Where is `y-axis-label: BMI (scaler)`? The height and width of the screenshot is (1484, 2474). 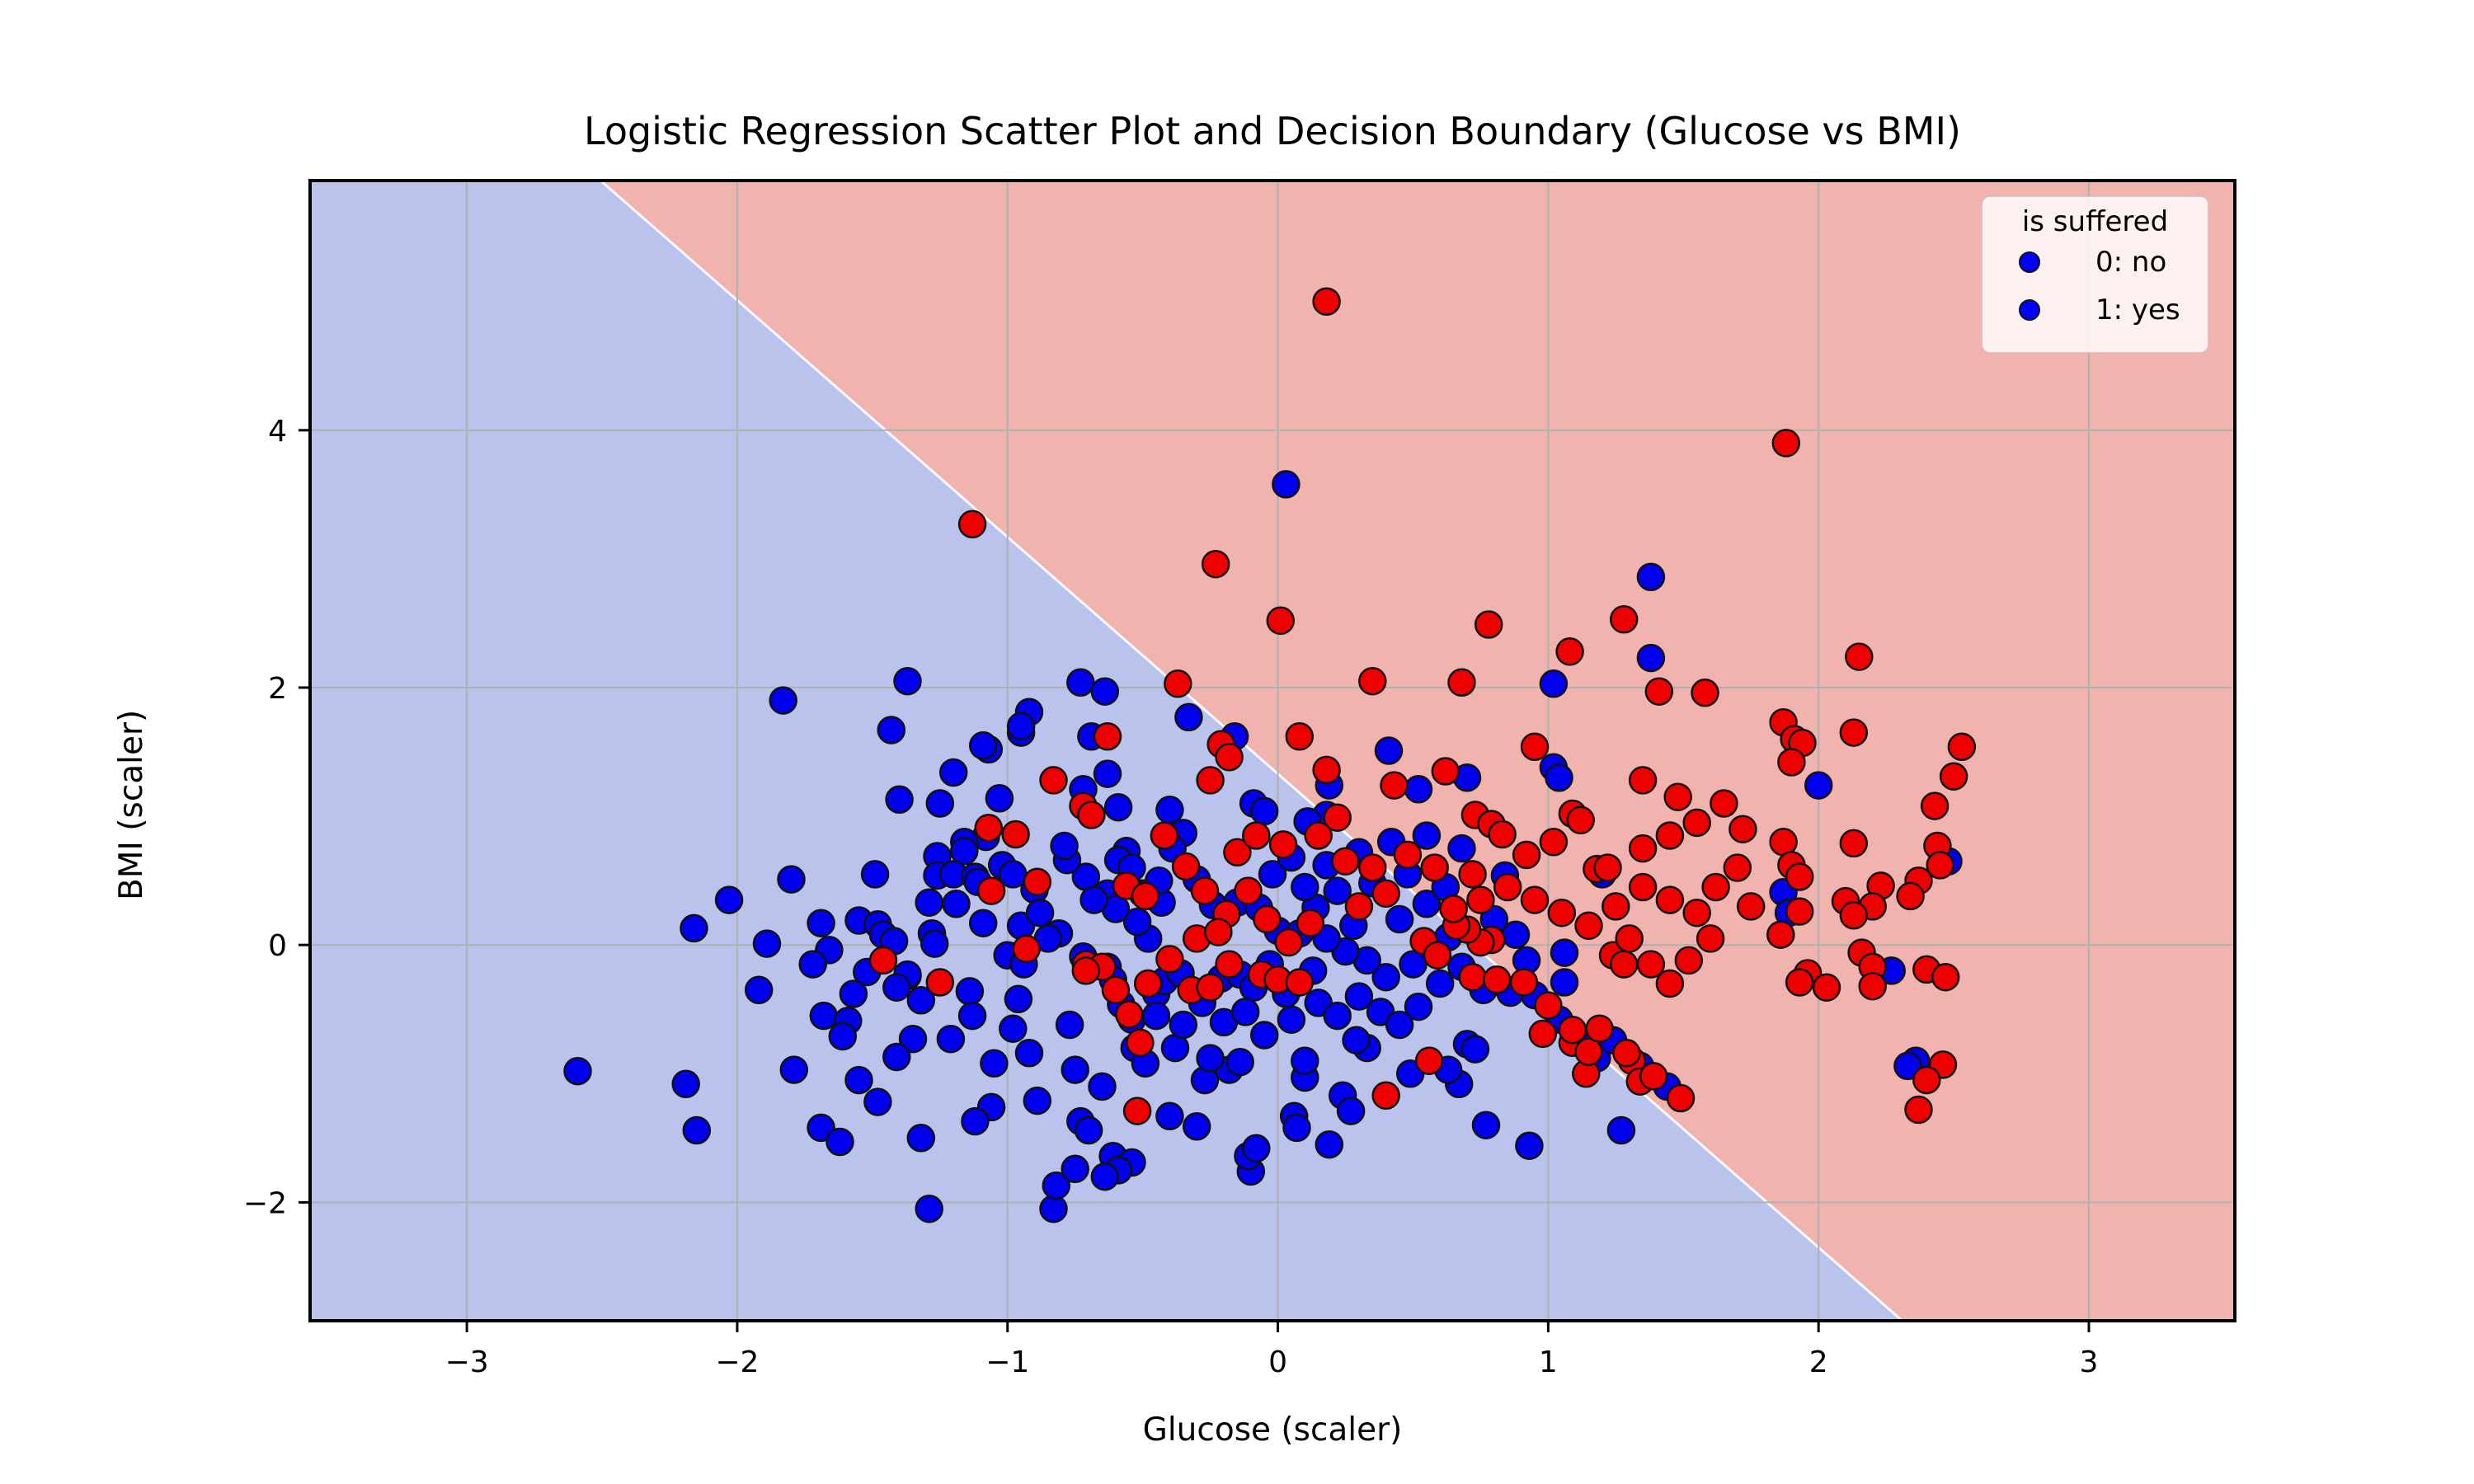
y-axis-label: BMI (scaler) is located at coordinates (131, 804).